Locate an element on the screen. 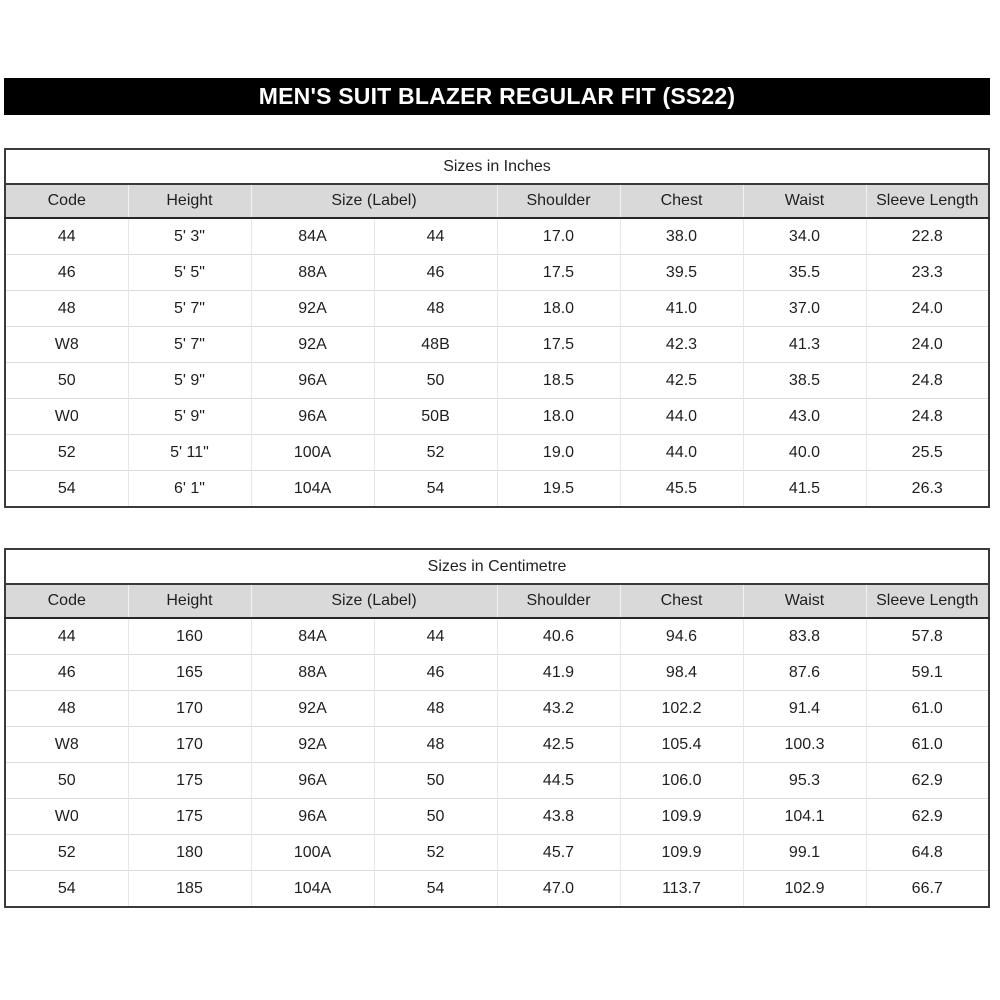 This screenshot has height=1000, width=1000. table-row: 52 5' 11" 100A 52 19.0 44.0 40.0 25.5 is located at coordinates (497, 452).